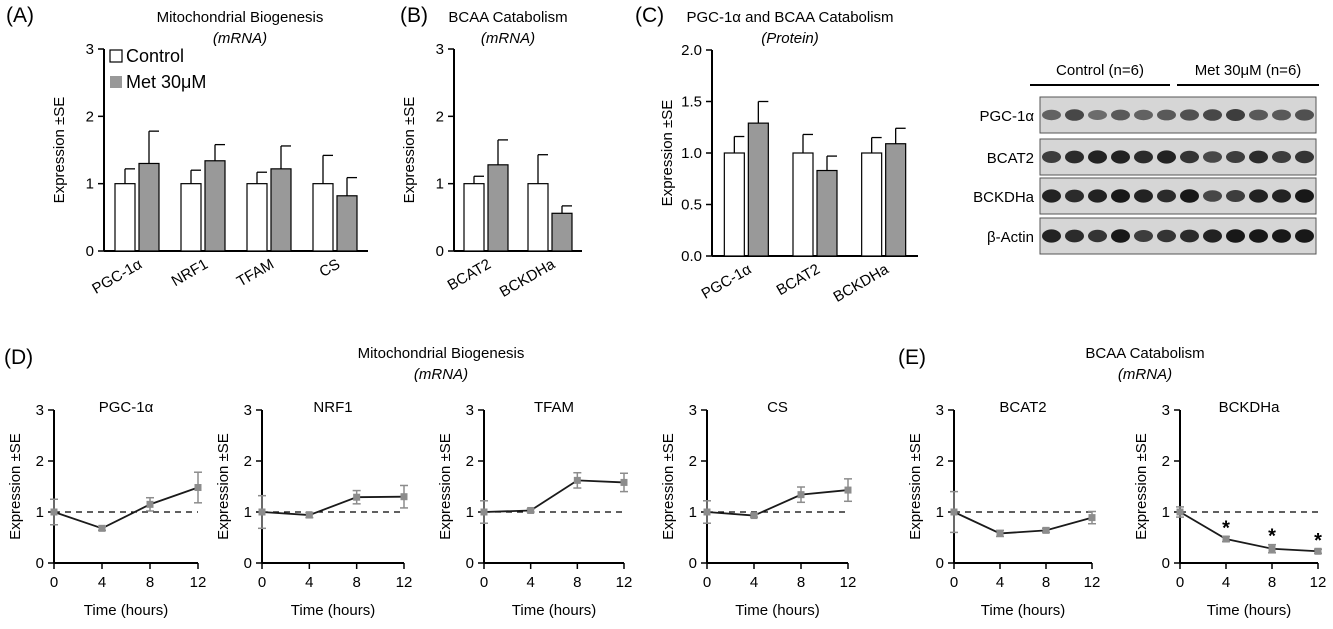 This screenshot has width=1333, height=629. Describe the element at coordinates (1145, 374) in the screenshot. I see `group-subtitle-e: (mRNA)` at that location.